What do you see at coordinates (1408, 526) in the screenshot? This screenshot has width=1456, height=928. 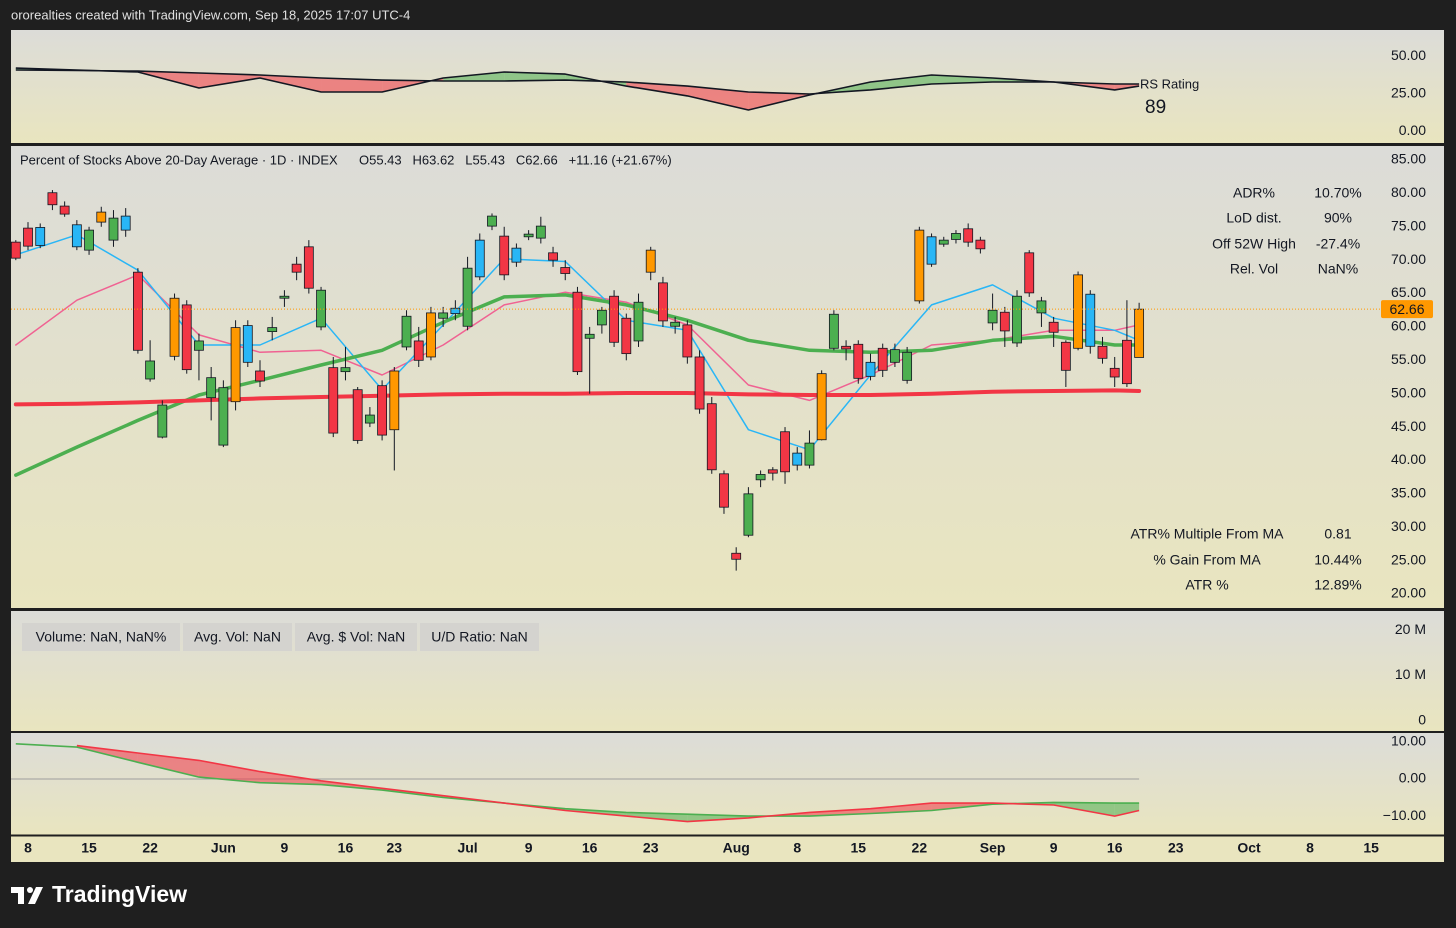 I see `y-tick-label: 30.00` at bounding box center [1408, 526].